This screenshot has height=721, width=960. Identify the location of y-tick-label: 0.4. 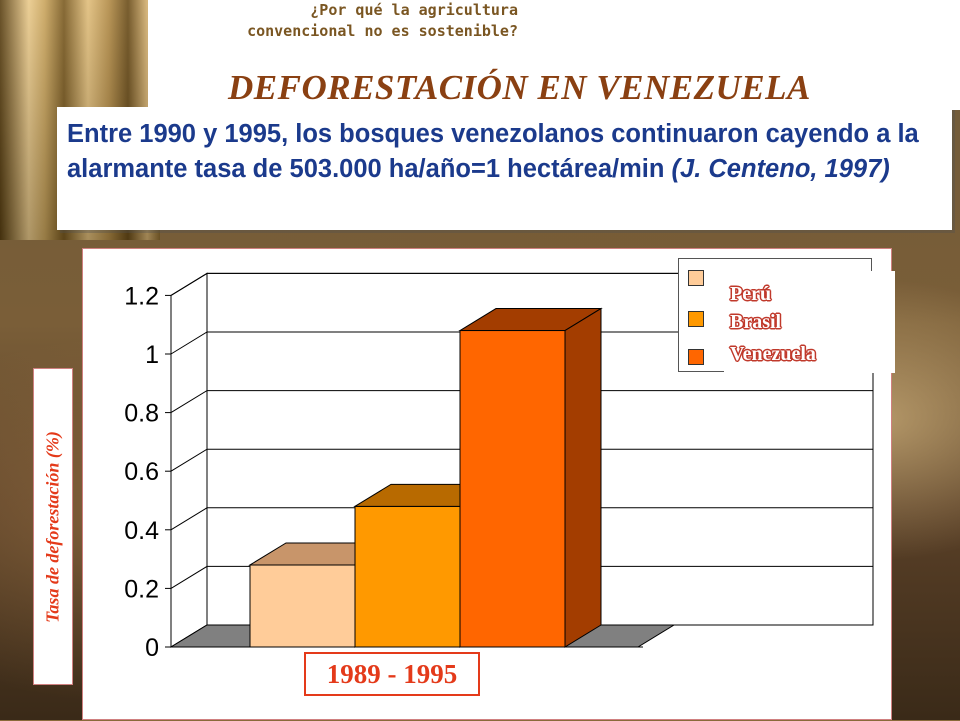
(141, 531).